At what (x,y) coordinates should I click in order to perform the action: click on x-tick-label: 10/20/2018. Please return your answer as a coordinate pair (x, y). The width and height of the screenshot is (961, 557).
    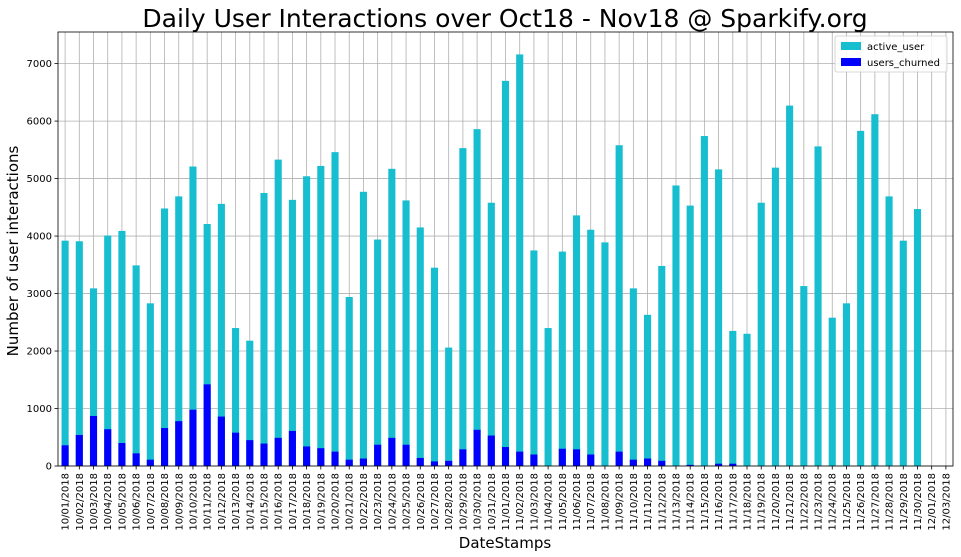
    Looking at the image, I should click on (336, 502).